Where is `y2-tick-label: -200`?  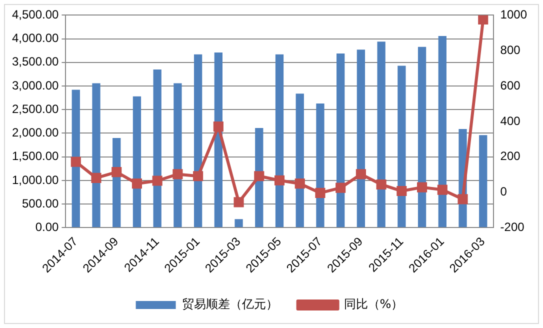 y2-tick-label: -200 is located at coordinates (512, 227).